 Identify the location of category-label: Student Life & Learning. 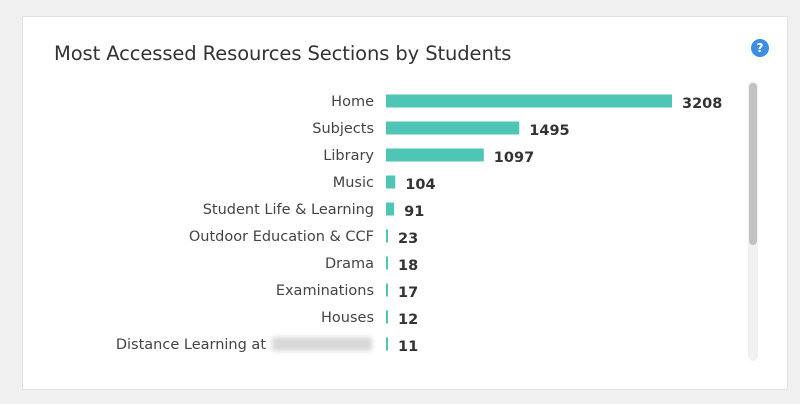
(288, 210).